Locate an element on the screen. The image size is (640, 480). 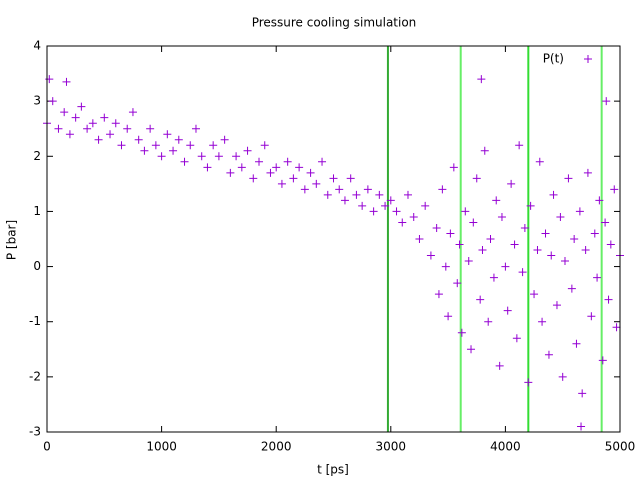
x-tick-label: 0 is located at coordinates (47, 447).